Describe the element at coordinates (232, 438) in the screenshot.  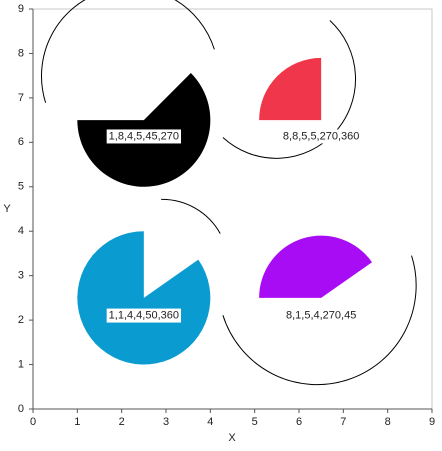
I see `x-axis-label: X` at that location.